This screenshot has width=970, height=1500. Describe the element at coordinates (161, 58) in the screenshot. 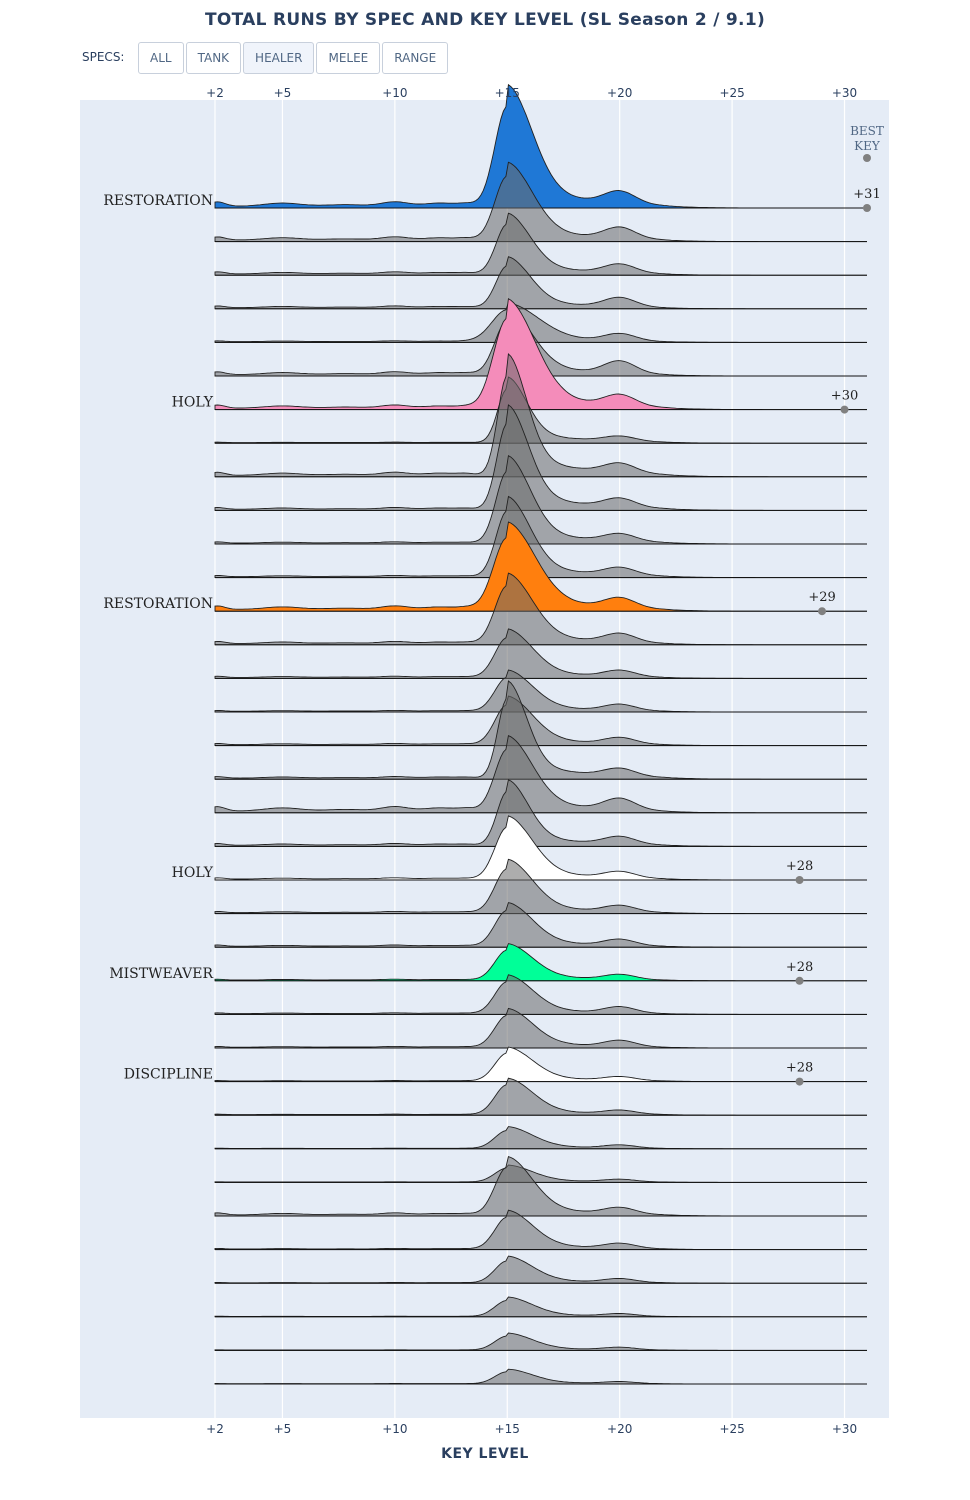

I see `spec-button-all: ALL` at that location.